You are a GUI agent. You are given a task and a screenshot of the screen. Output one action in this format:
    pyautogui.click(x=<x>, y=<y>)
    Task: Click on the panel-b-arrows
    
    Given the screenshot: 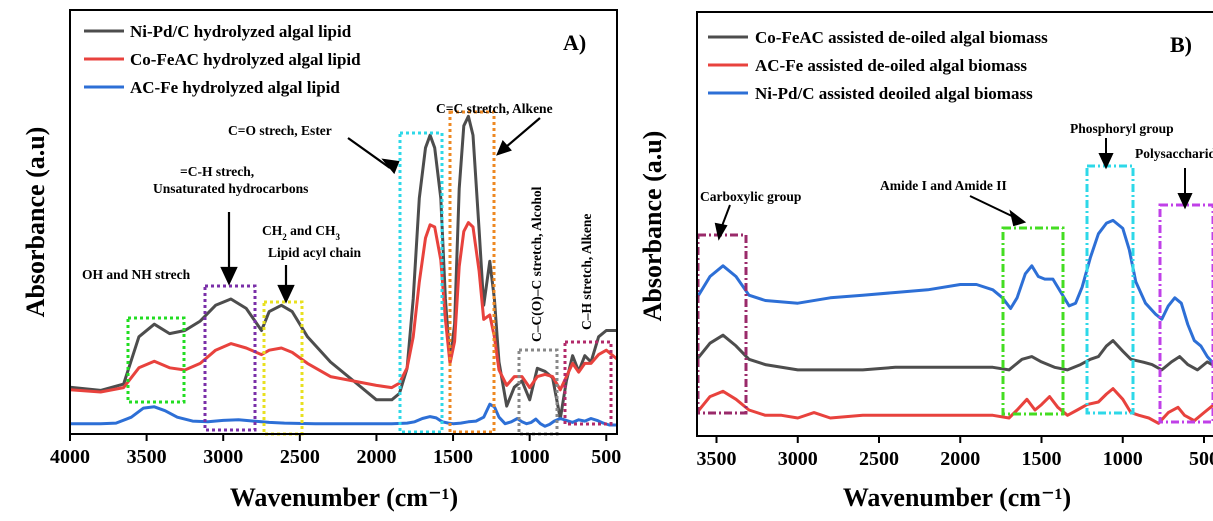 What is the action you would take?
    pyautogui.click(x=953, y=189)
    